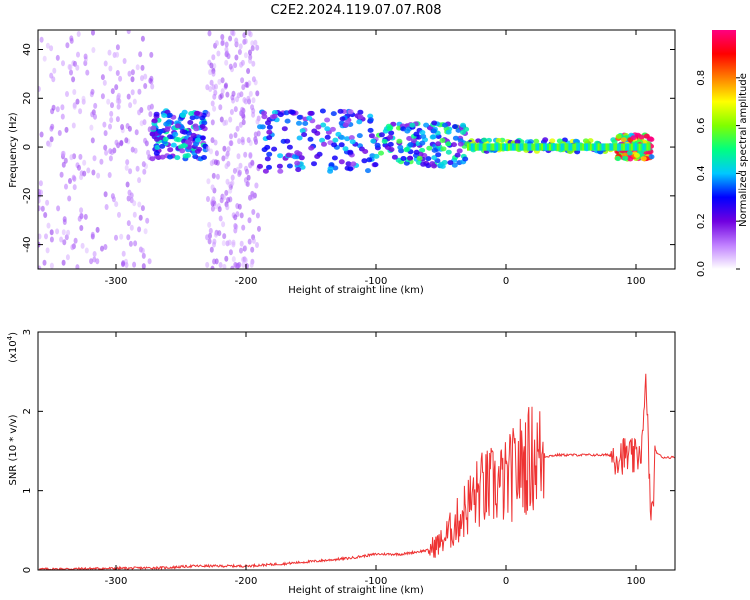 This screenshot has height=600, width=750. Describe the element at coordinates (27, 49) in the screenshot. I see `y-tick-label: 40` at that location.